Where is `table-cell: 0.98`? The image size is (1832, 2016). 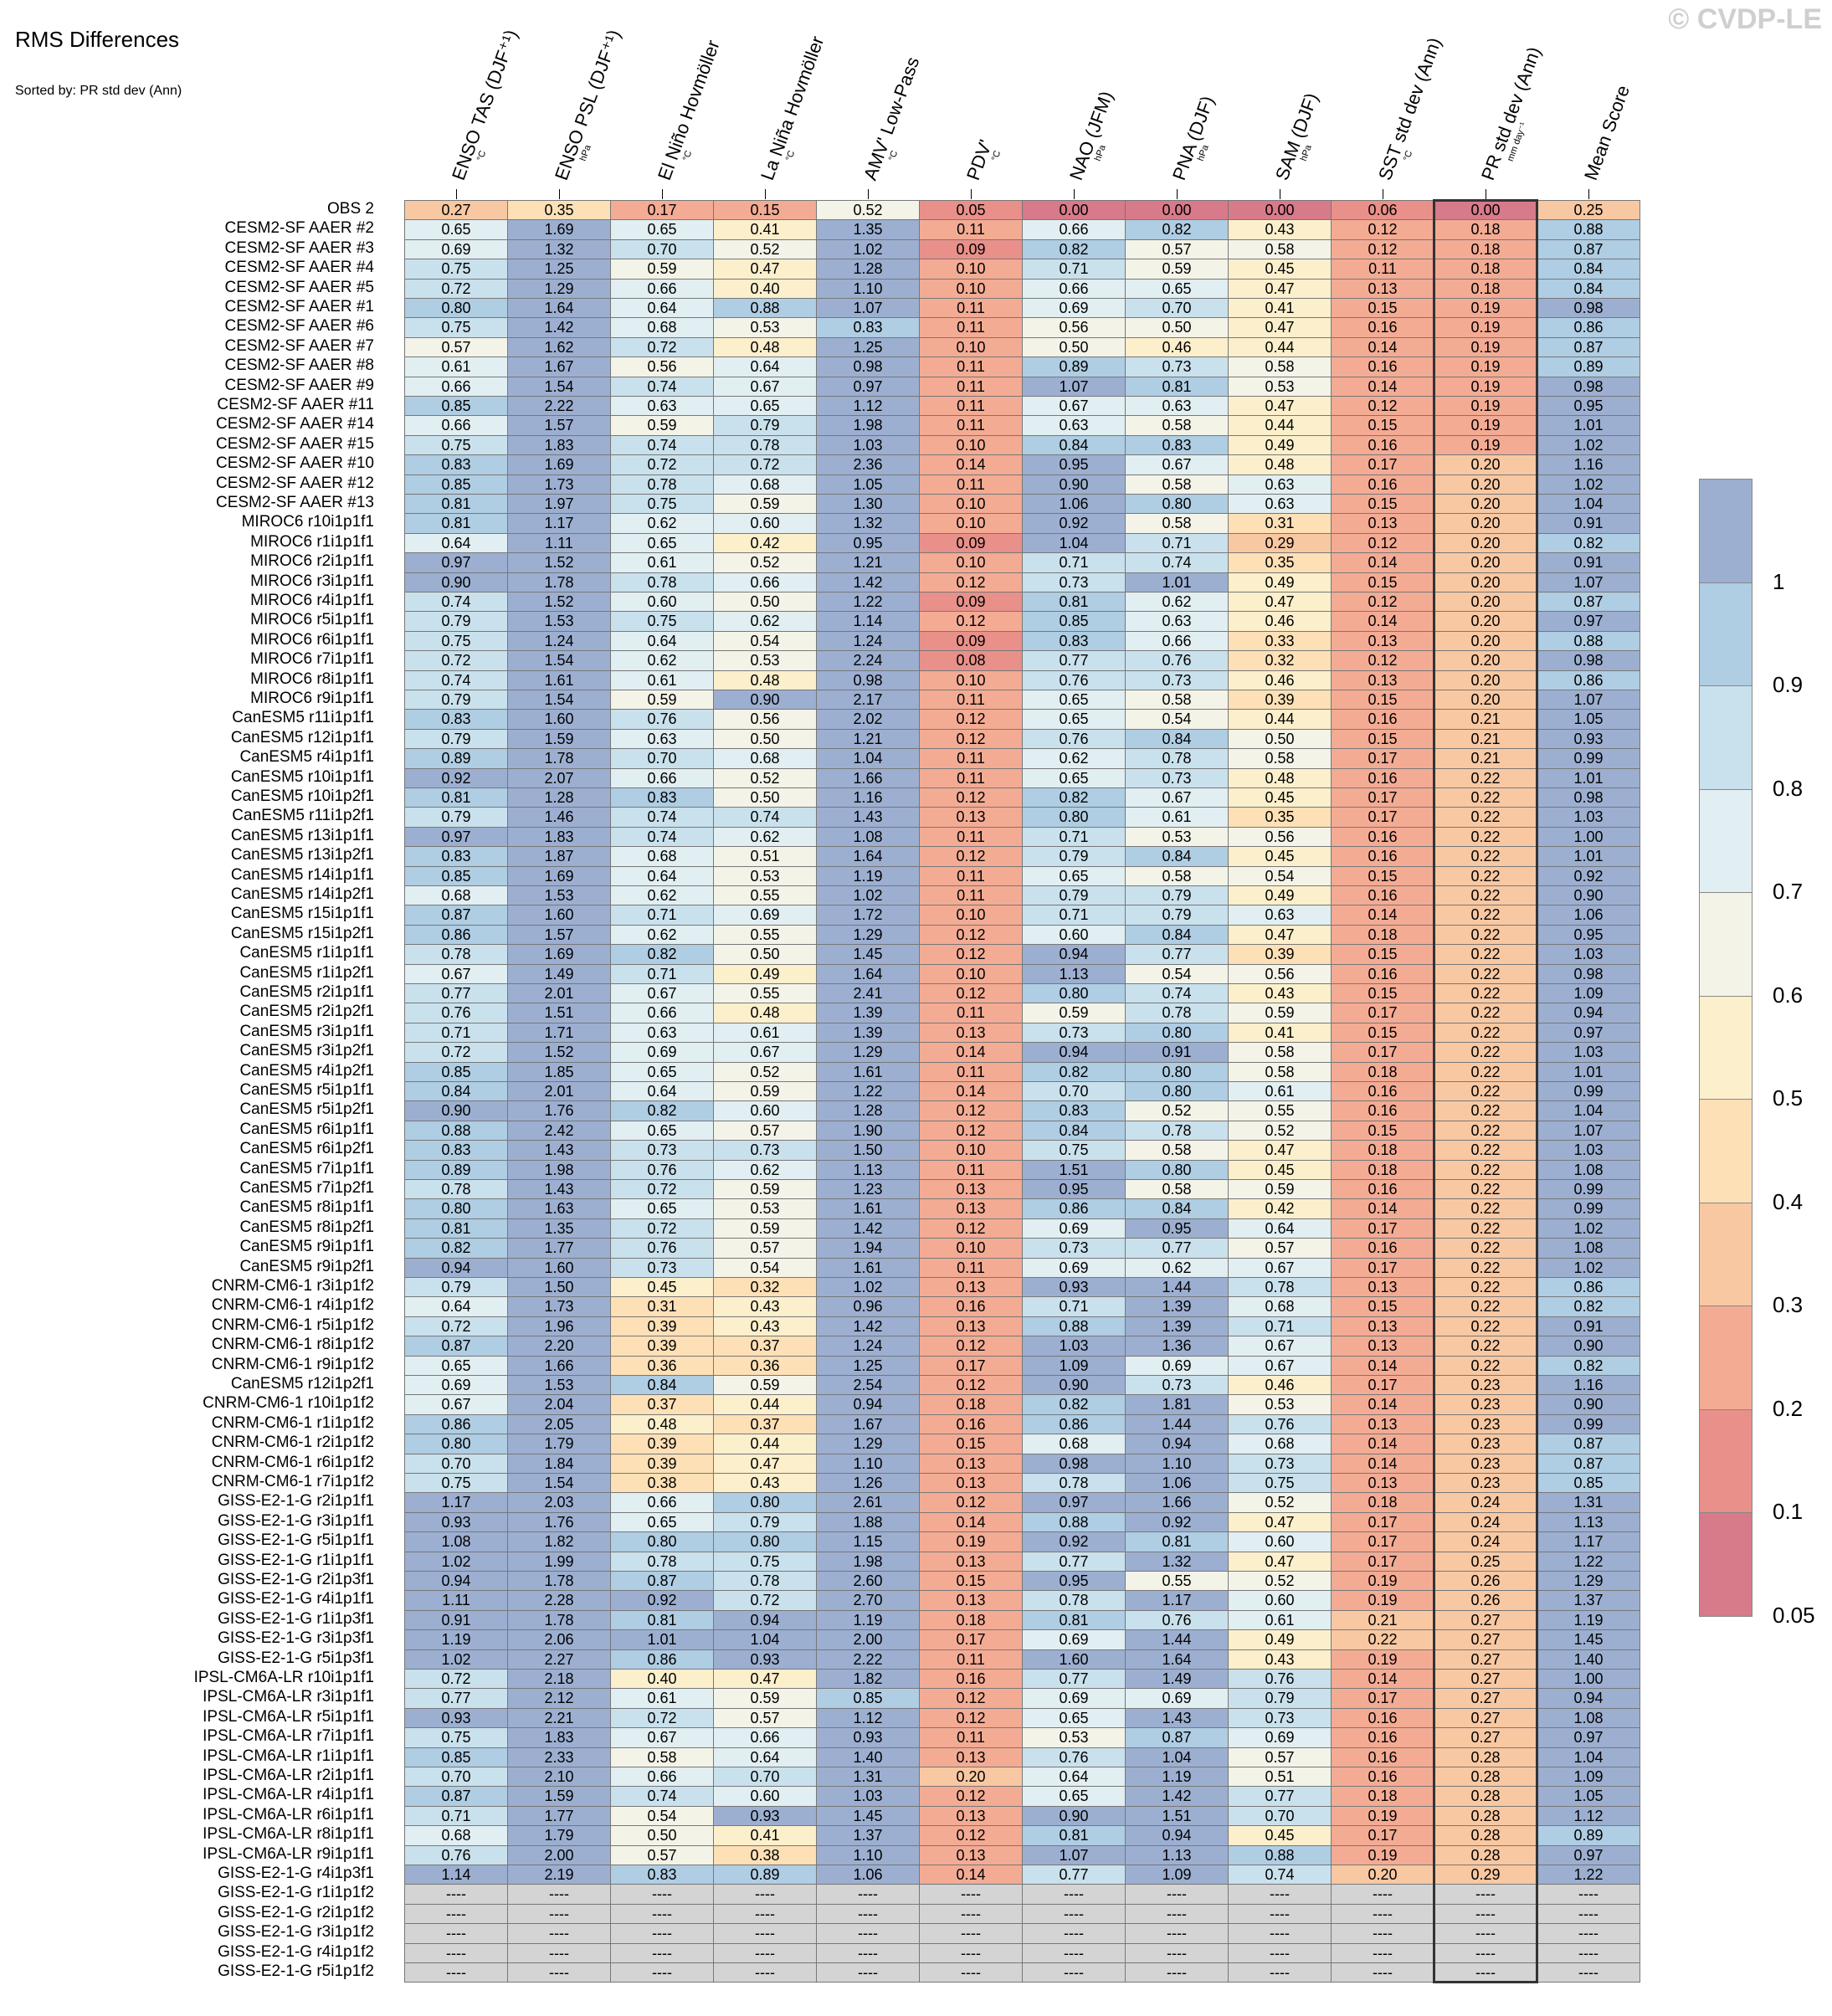 table-cell: 0.98 is located at coordinates (868, 680).